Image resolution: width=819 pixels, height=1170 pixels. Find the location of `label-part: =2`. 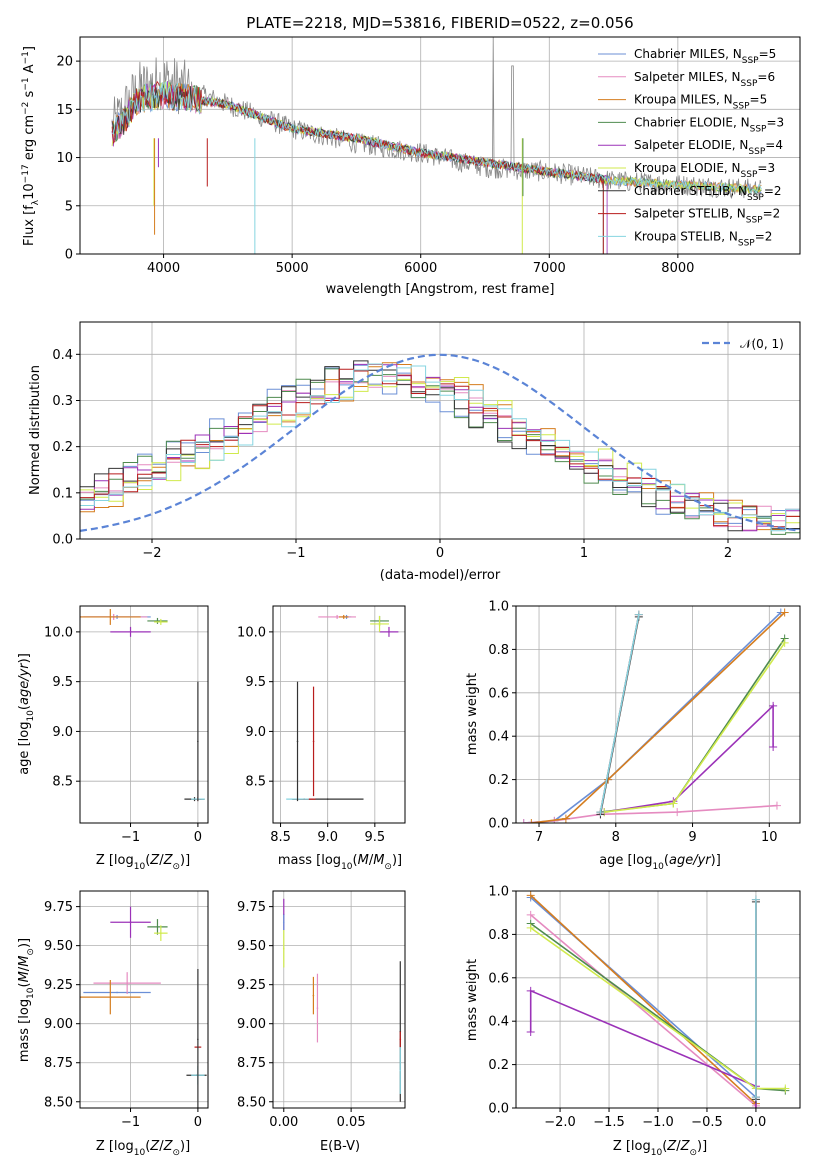

label-part: =2 is located at coordinates (764, 236).